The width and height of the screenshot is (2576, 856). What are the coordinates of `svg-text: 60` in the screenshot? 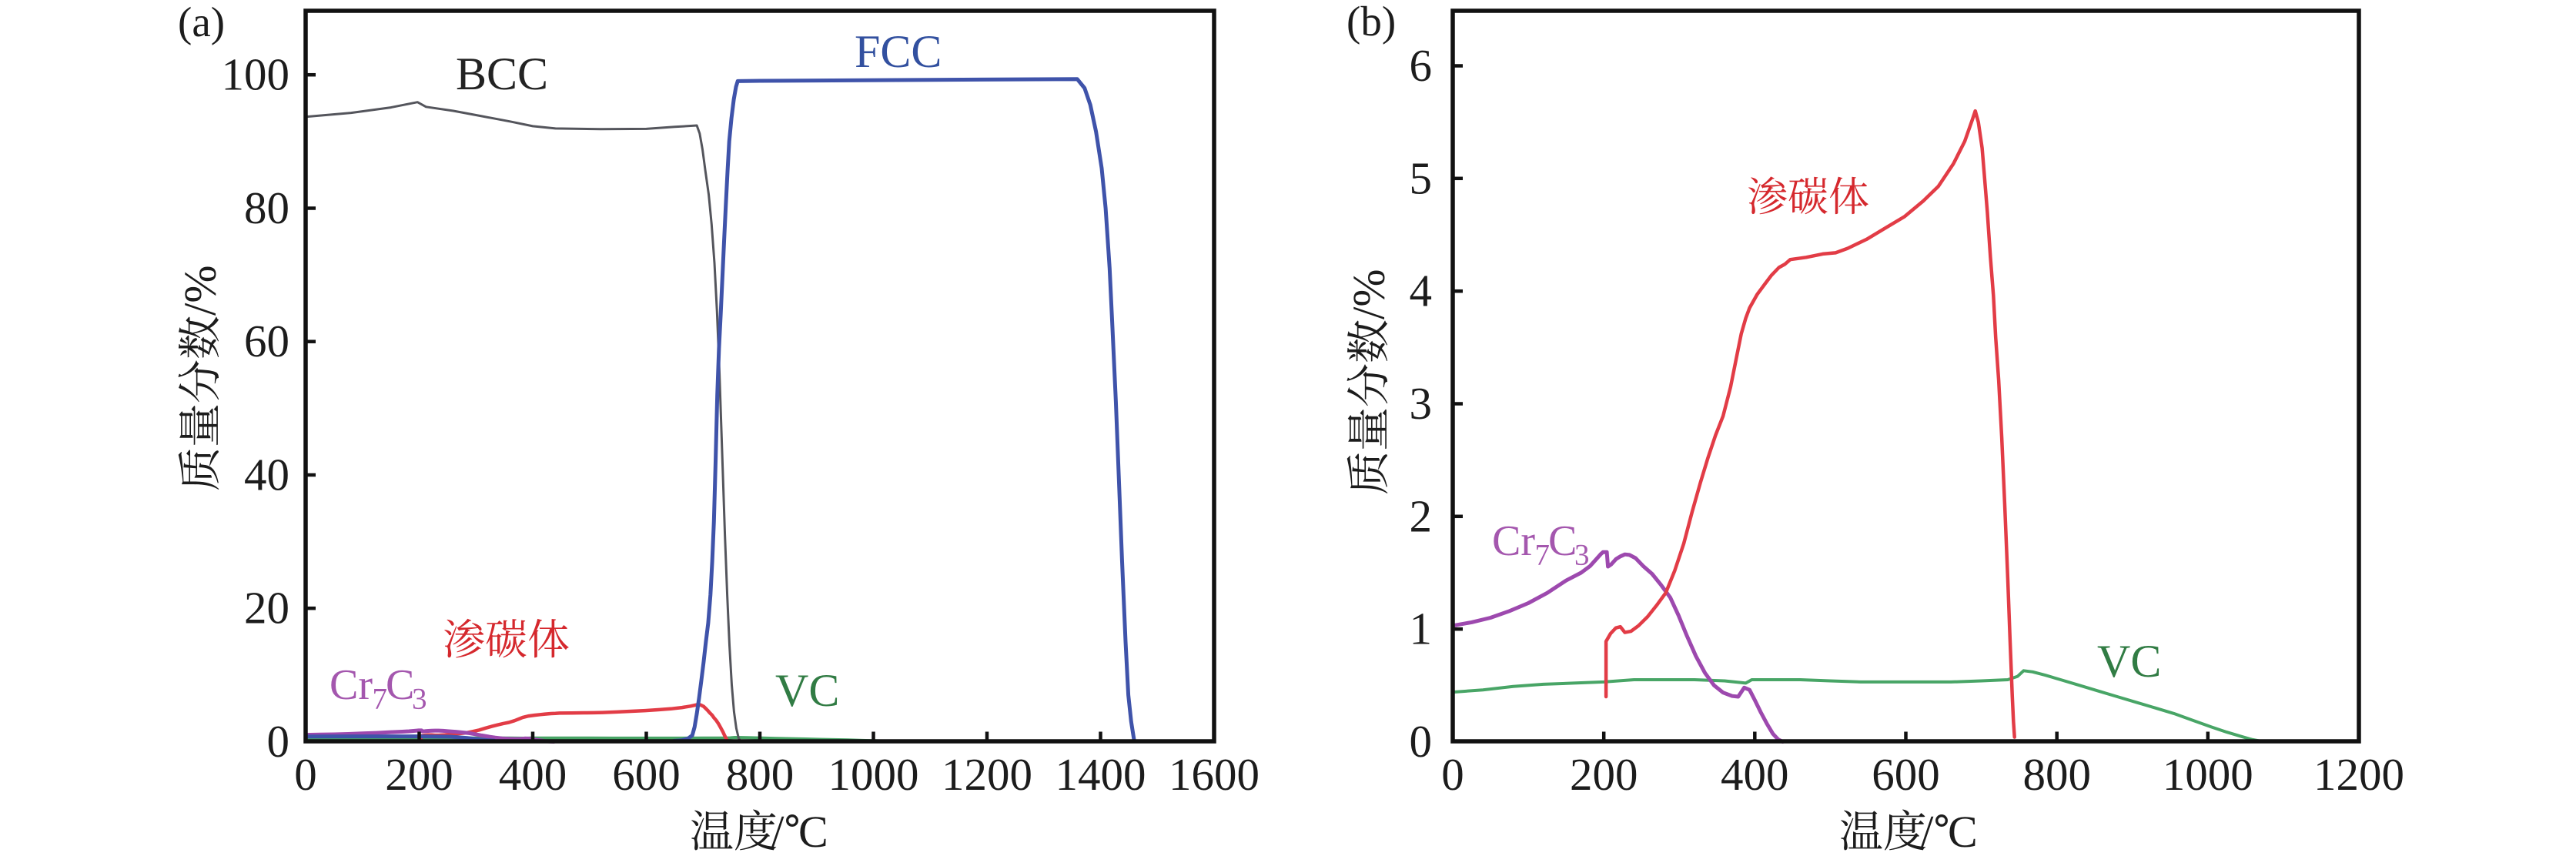 It's located at (267, 341).